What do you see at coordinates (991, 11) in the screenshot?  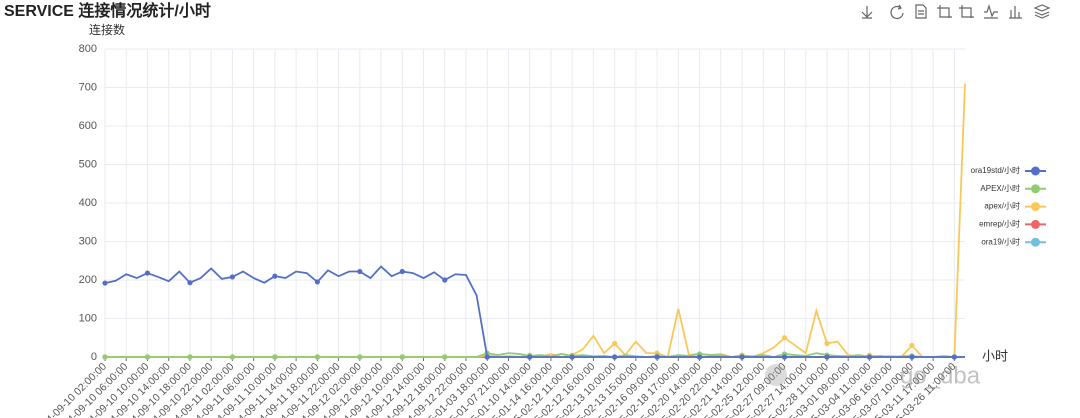 I see `tool-line` at bounding box center [991, 11].